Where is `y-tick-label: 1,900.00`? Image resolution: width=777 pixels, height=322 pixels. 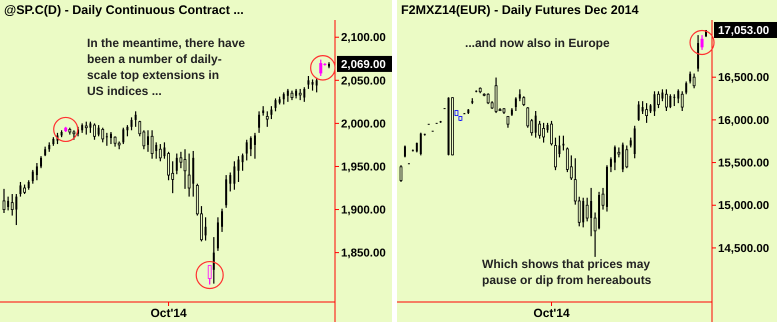
y-tick-label: 1,900.00 is located at coordinates (363, 210).